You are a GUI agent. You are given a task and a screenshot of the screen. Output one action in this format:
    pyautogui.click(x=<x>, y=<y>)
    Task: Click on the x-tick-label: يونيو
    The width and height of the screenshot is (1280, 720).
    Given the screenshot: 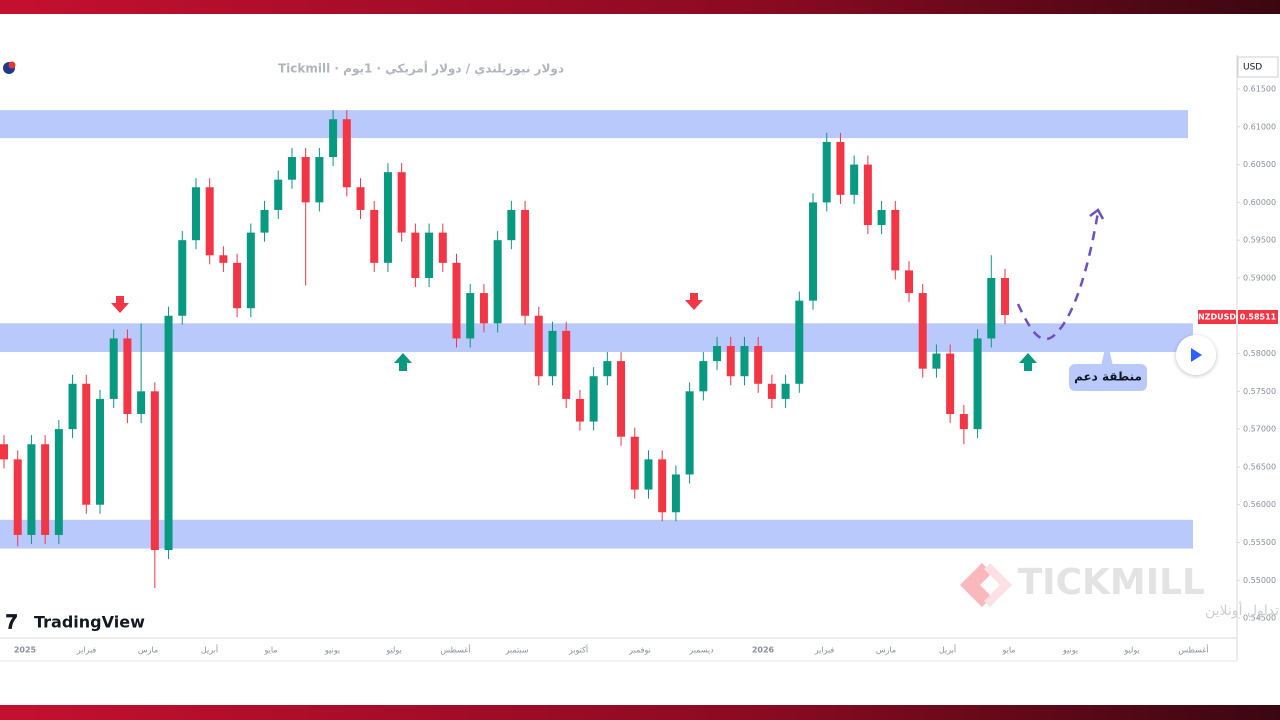 What is the action you would take?
    pyautogui.click(x=332, y=650)
    